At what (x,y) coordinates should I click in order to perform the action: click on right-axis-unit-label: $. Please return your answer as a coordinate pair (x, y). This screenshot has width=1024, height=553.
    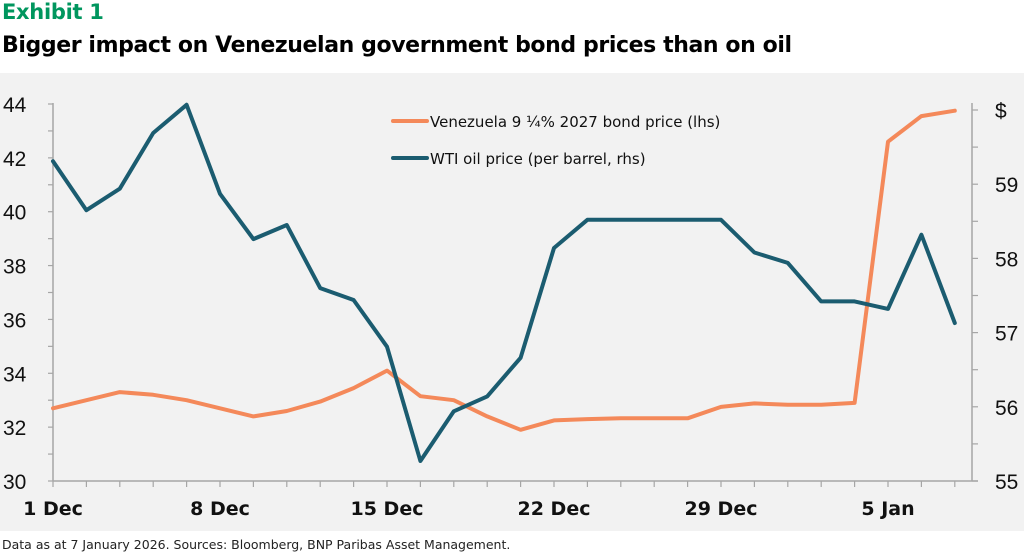
    Looking at the image, I should click on (1001, 111).